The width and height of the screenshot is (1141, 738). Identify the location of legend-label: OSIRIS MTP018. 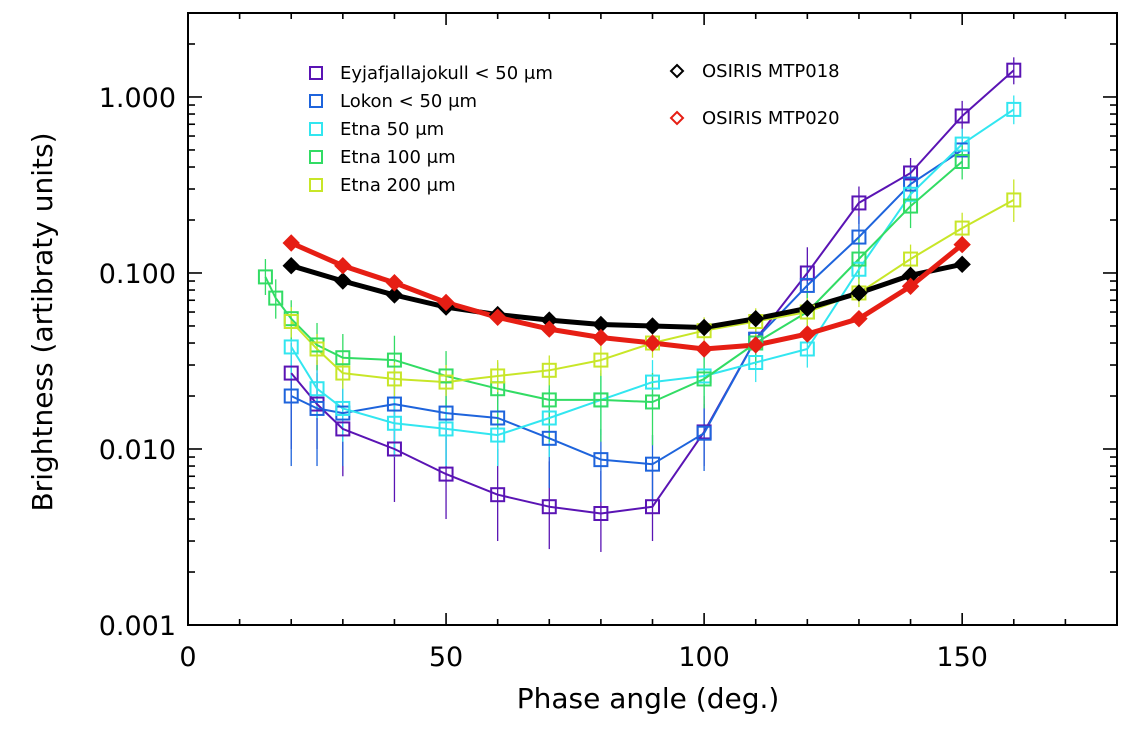
(771, 71).